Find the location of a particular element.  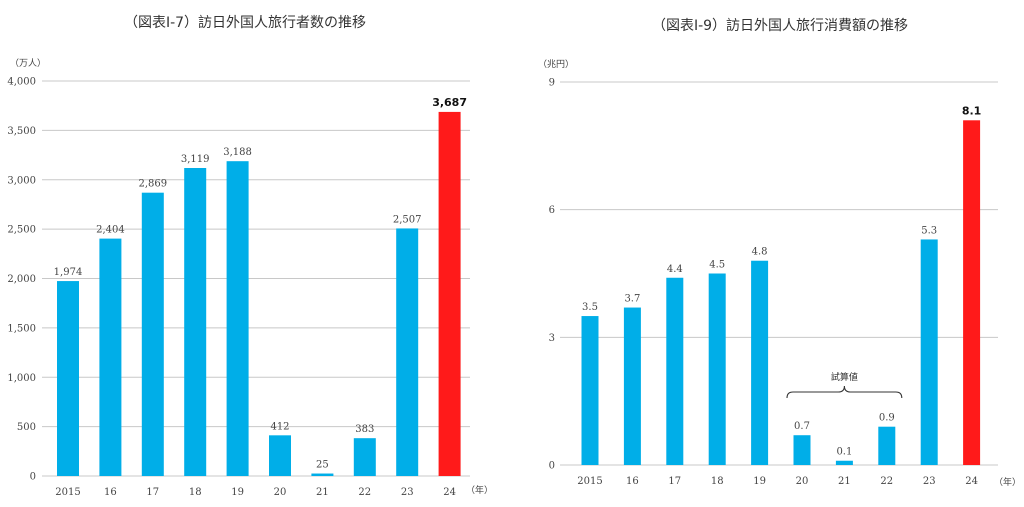

data-label: 5.3 is located at coordinates (929, 230).